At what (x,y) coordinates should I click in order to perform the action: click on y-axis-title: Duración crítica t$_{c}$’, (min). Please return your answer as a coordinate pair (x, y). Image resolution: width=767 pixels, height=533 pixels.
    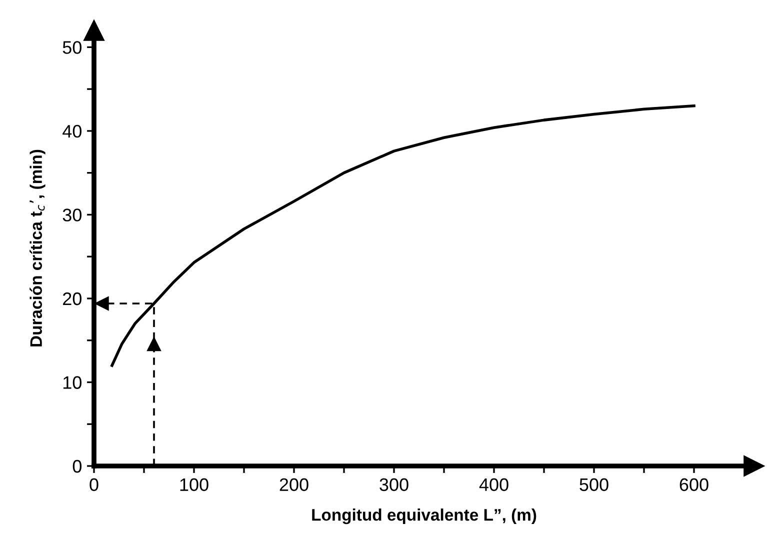
    Looking at the image, I should click on (38, 248).